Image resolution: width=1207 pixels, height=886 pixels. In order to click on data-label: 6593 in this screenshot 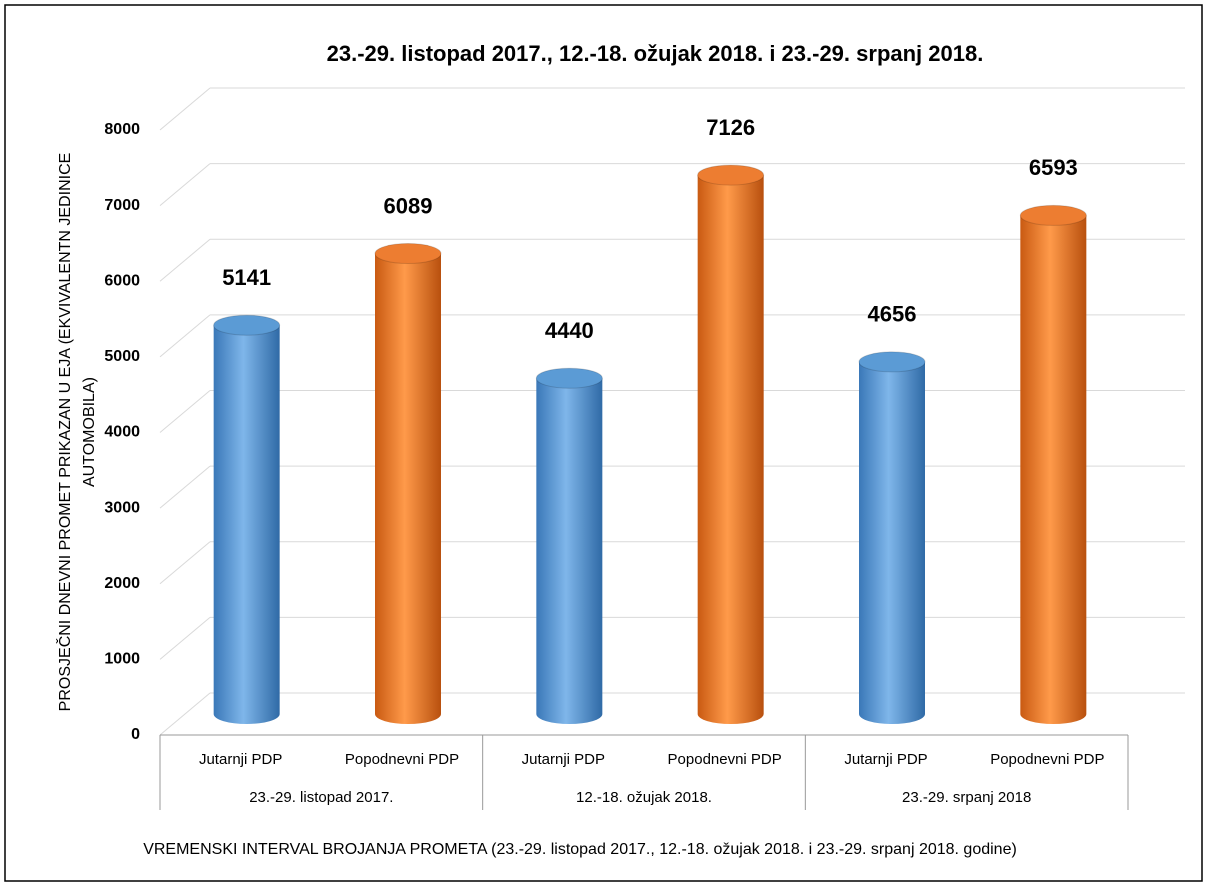, I will do `click(1053, 167)`.